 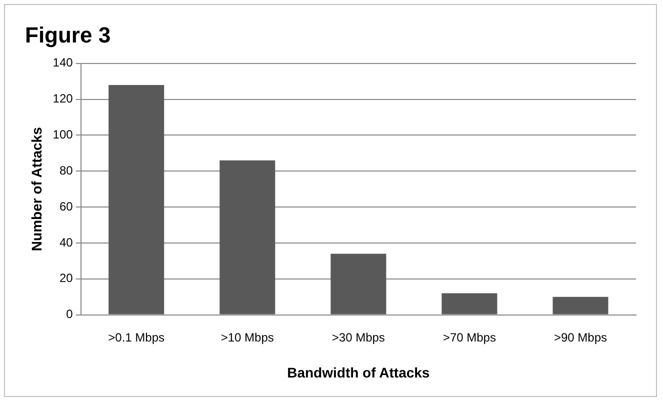 What do you see at coordinates (66, 278) in the screenshot?
I see `y-tick-label: 20` at bounding box center [66, 278].